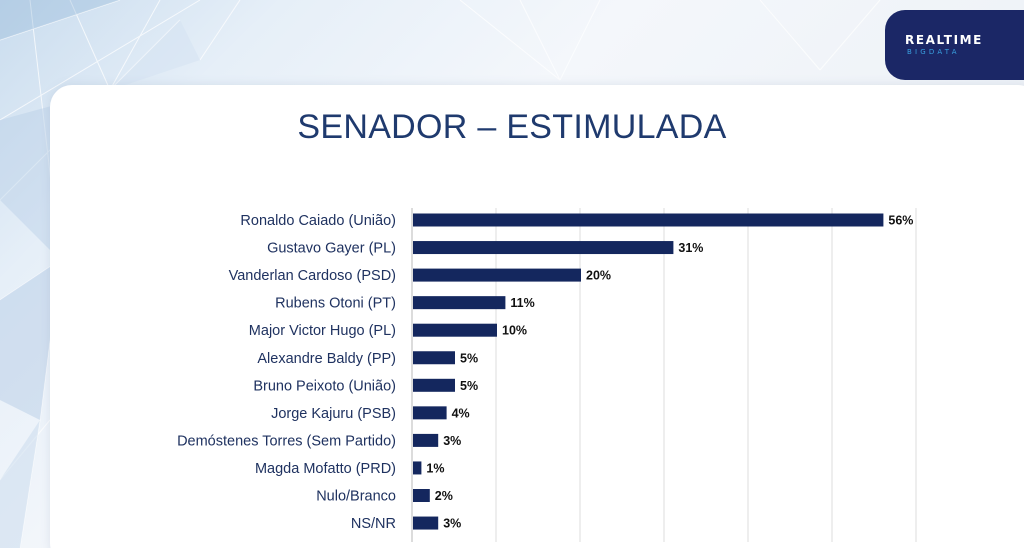 This screenshot has height=548, width=1024. Describe the element at coordinates (312, 276) in the screenshot. I see `category-label: Vanderlan Cardoso (PSD)` at that location.